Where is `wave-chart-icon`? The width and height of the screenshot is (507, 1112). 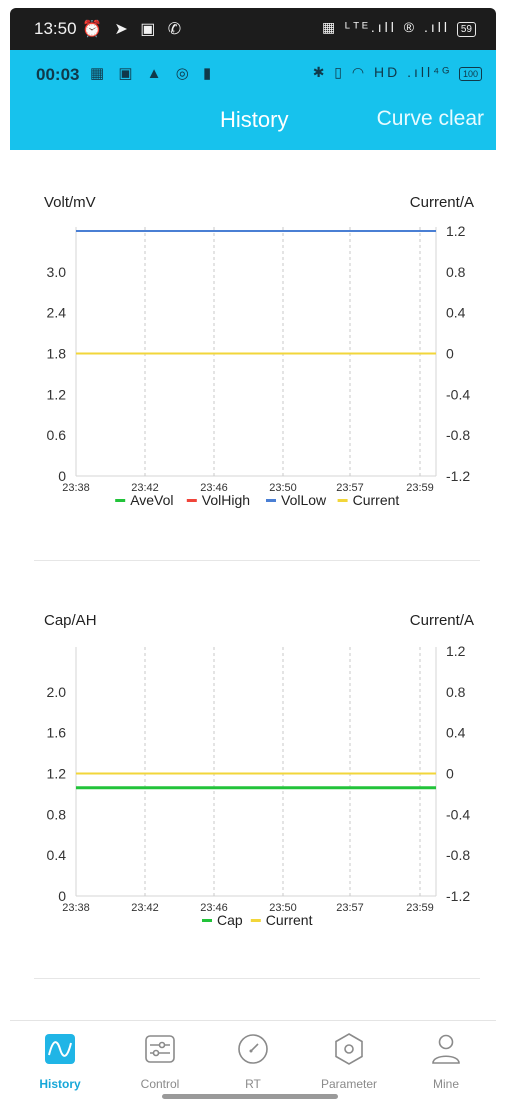
wave-chart-icon is located at coordinates (60, 1049).